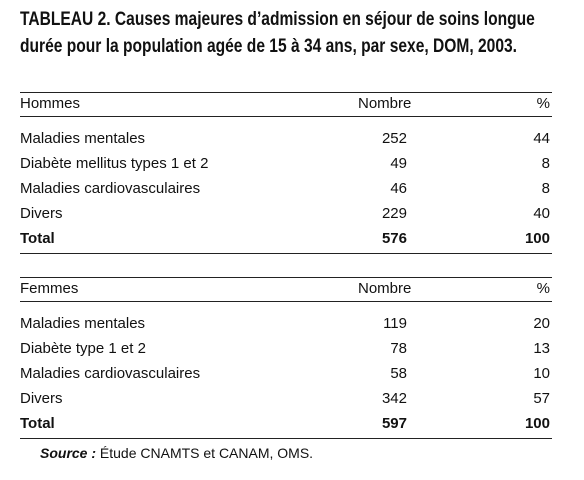  Describe the element at coordinates (83, 348) in the screenshot. I see `row-label: Diabète type 1 et 2` at that location.